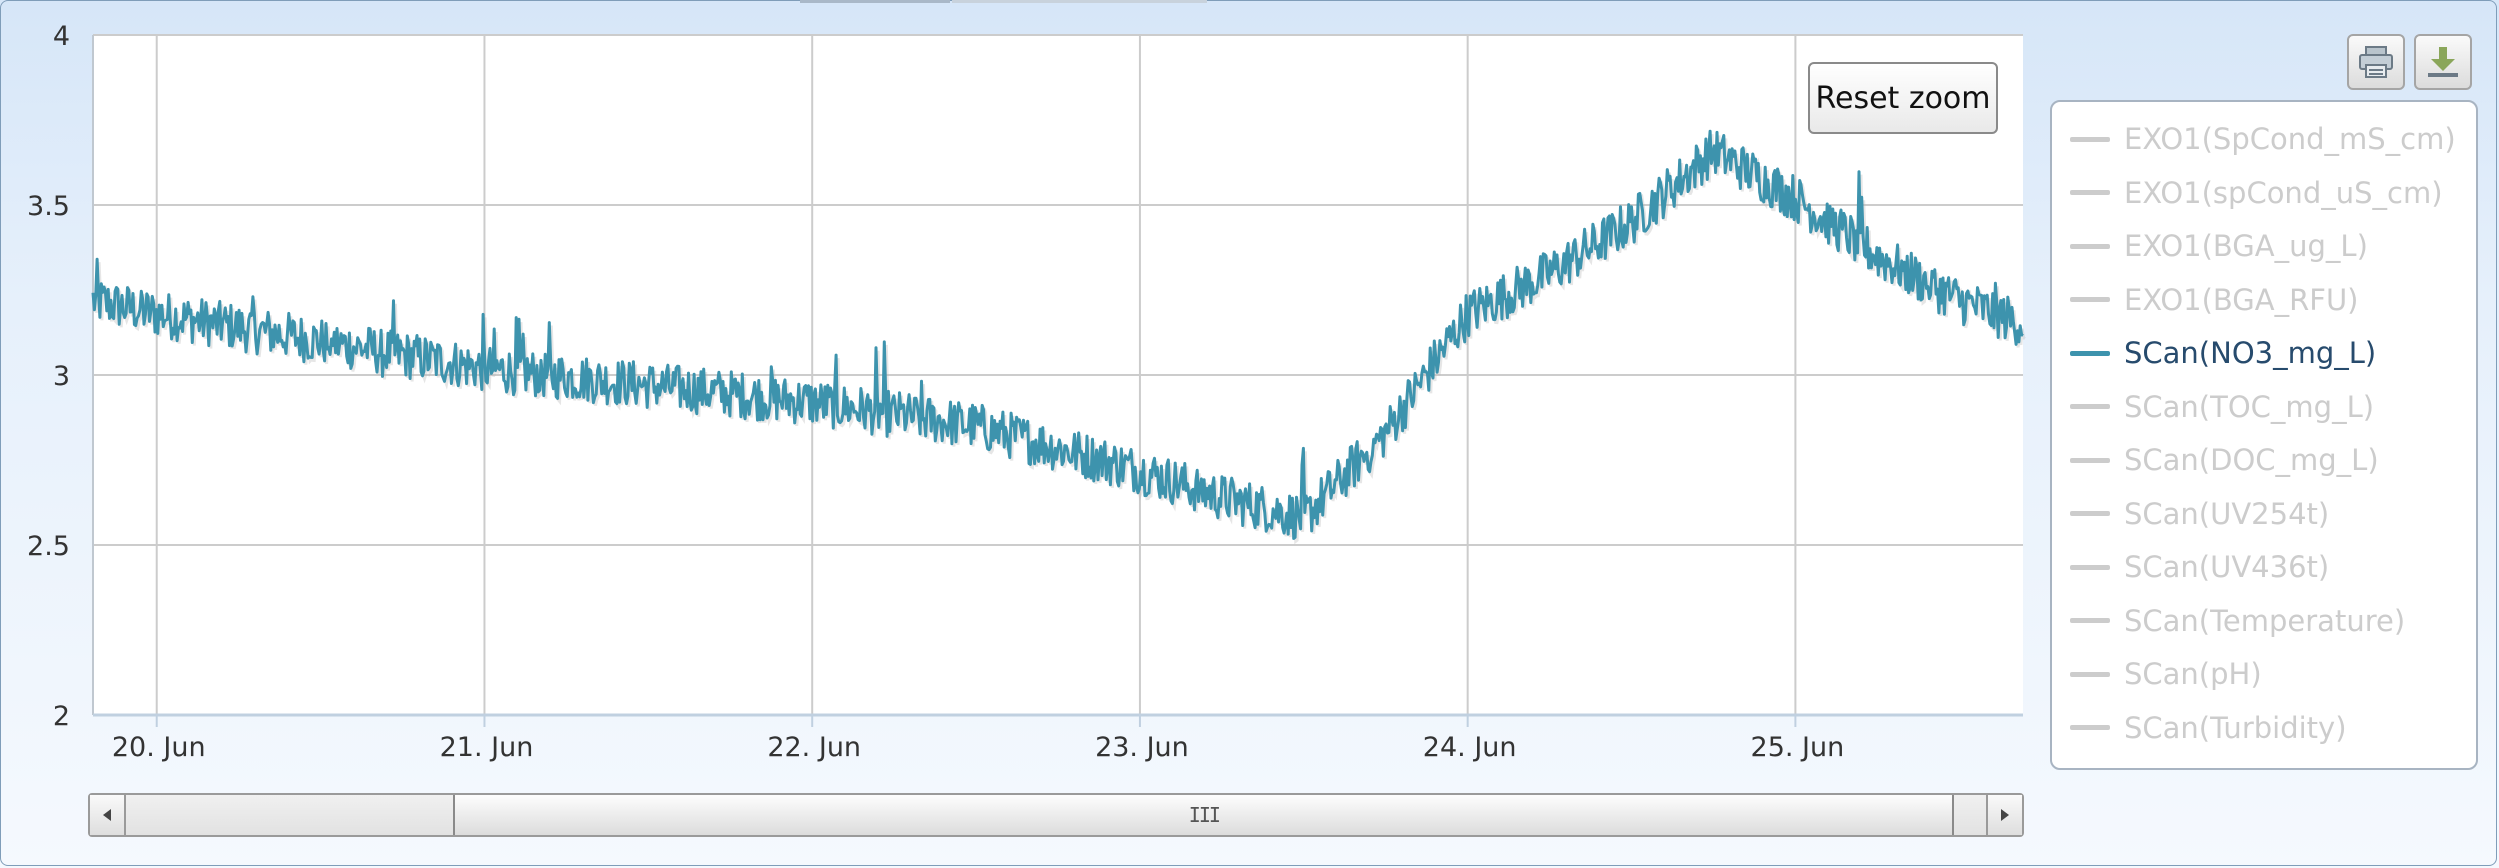  I want to click on triangle-right-icon, so click(2005, 815).